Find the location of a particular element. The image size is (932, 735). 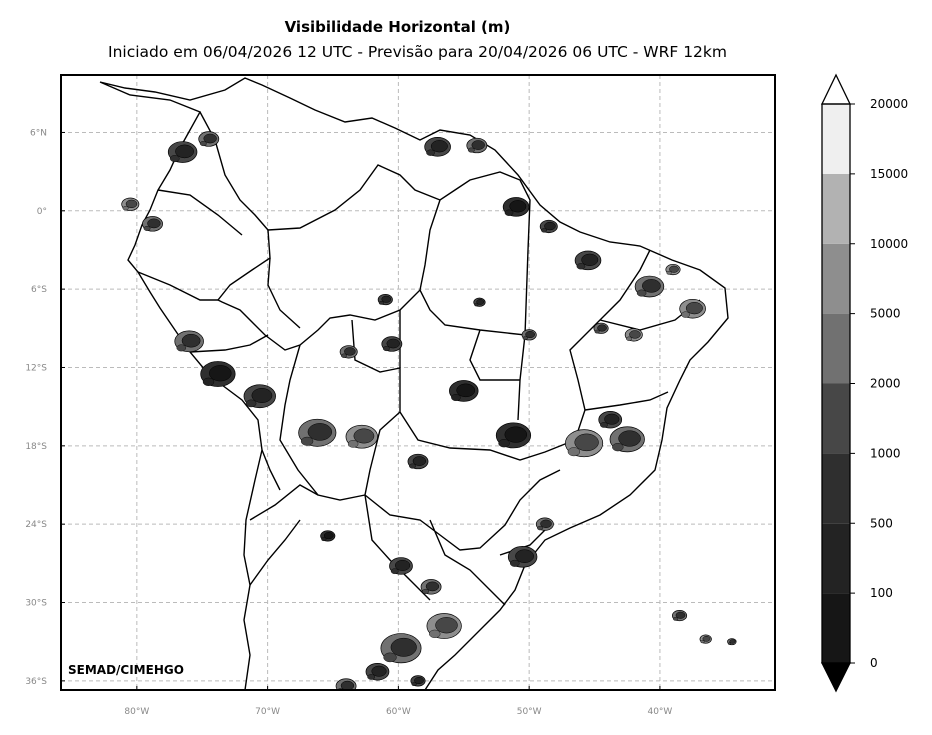

colorbar-label: 500 is located at coordinates (881, 523).